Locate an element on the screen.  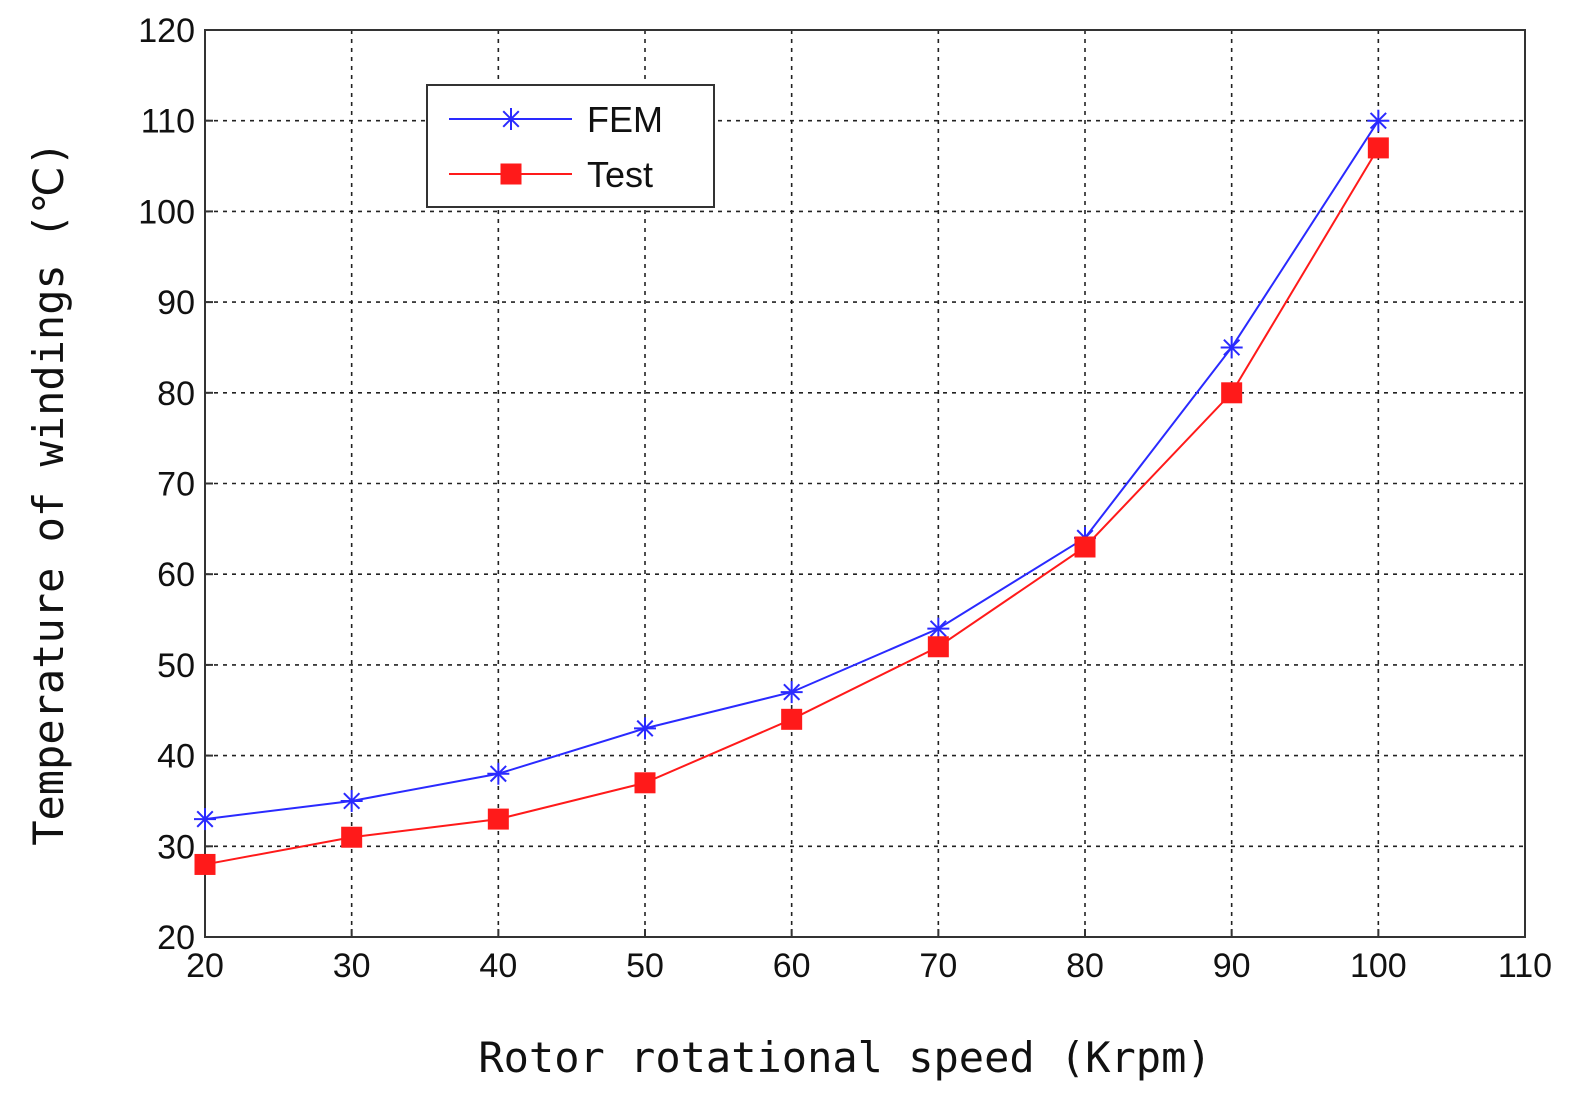
legend-box is located at coordinates (570, 146).